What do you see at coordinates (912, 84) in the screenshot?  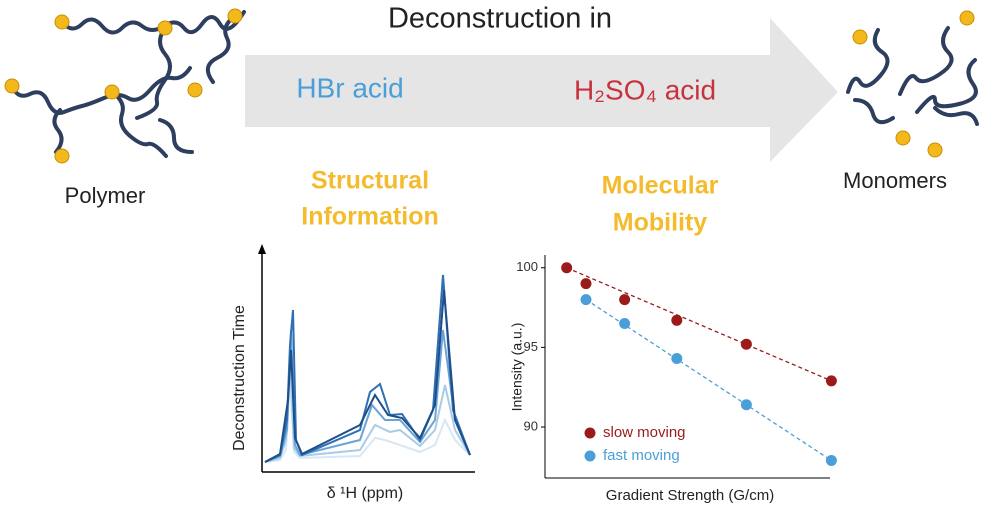 I see `monomers-icon` at bounding box center [912, 84].